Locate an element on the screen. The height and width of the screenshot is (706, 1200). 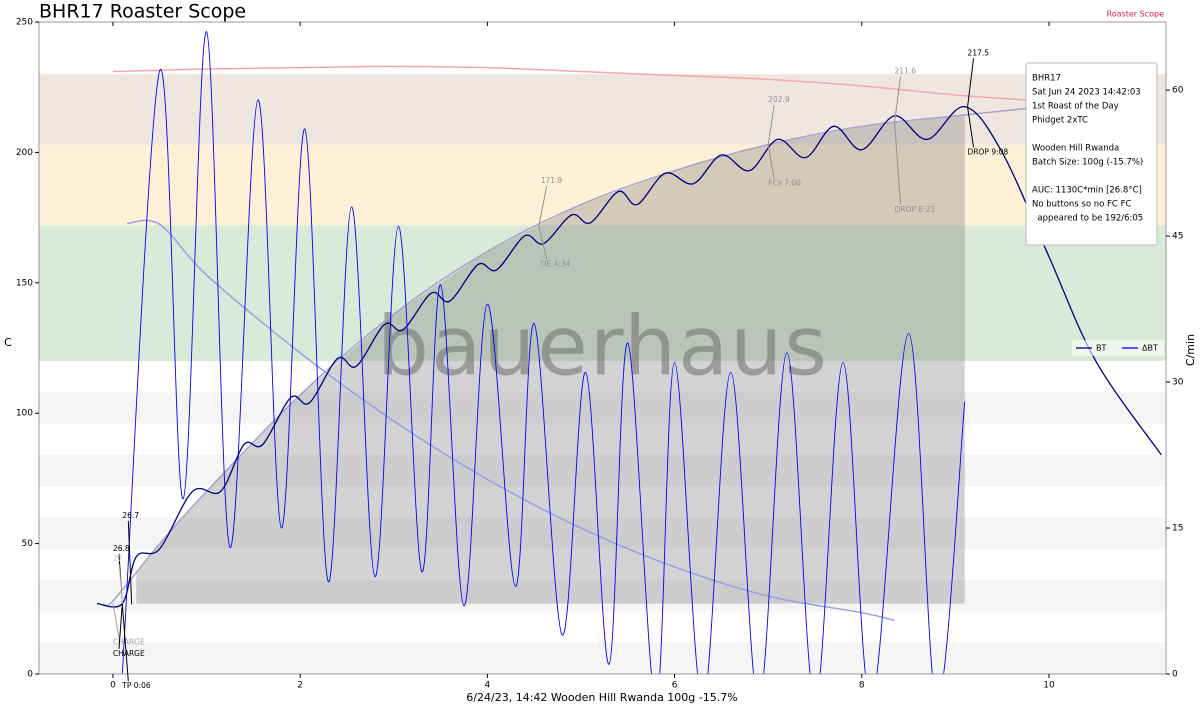
annotation: TP 0:06 is located at coordinates (136, 685).